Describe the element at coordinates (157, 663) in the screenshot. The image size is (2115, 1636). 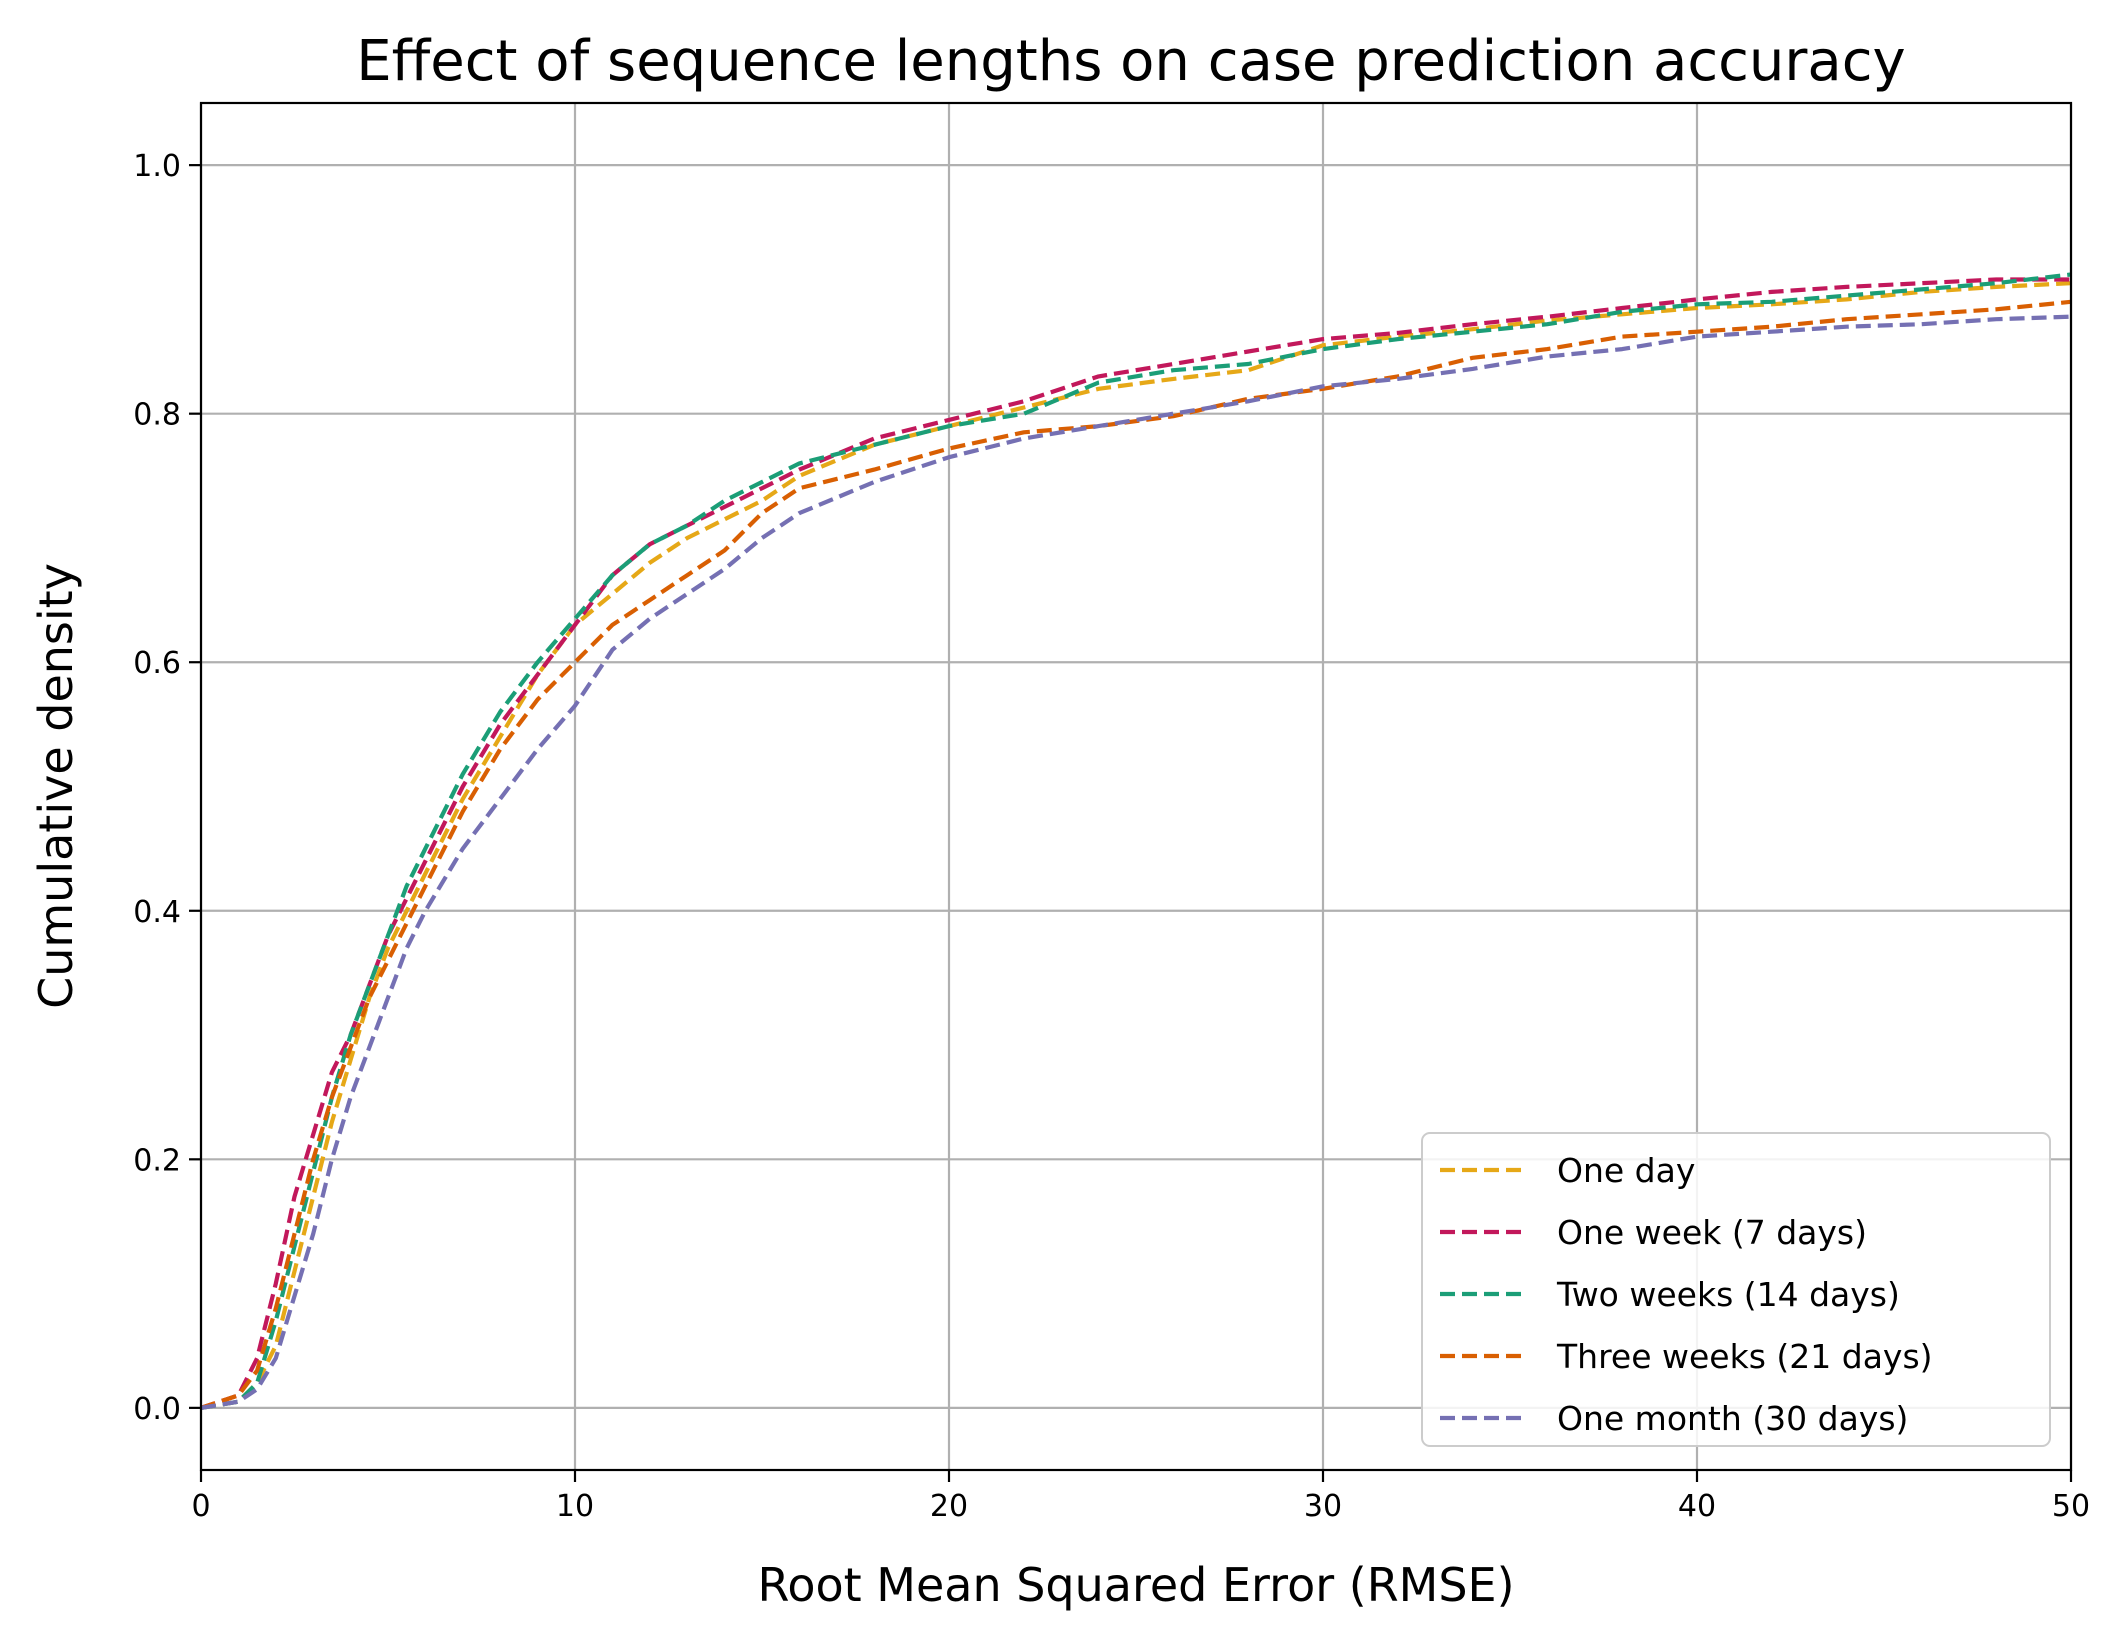
I see `y-tick-label: 0.6` at that location.